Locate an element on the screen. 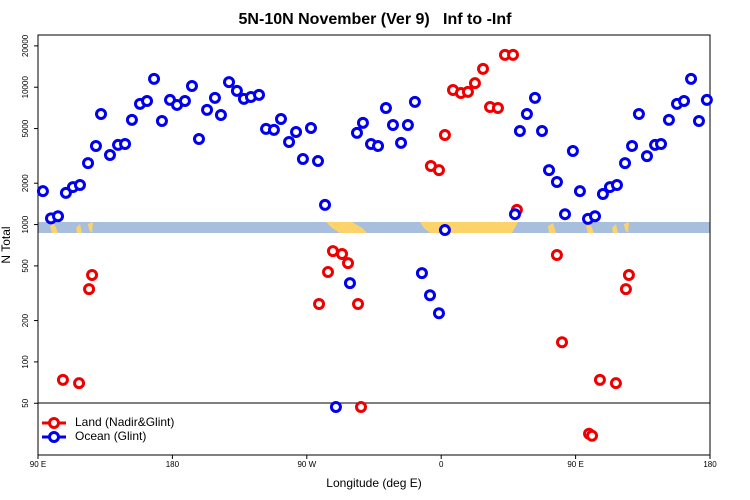  y-axis-label: N Total is located at coordinates (6, 244).